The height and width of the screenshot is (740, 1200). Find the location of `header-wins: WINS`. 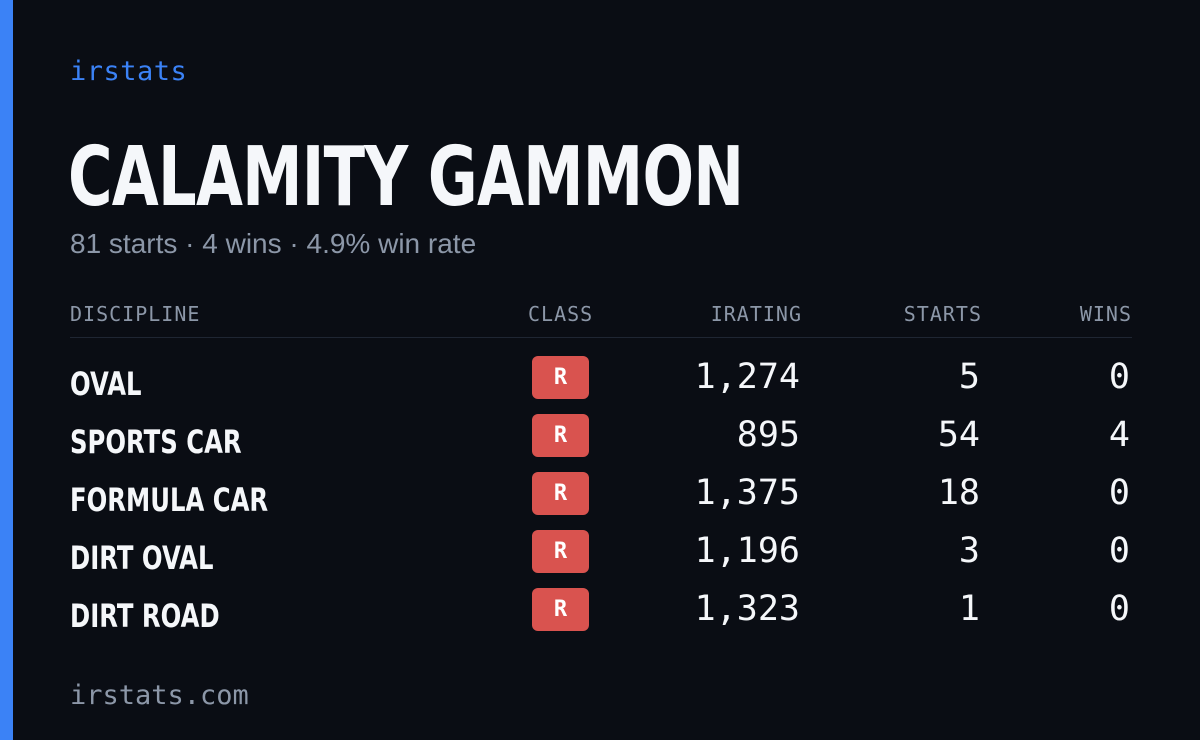

header-wins: WINS is located at coordinates (1105, 314).